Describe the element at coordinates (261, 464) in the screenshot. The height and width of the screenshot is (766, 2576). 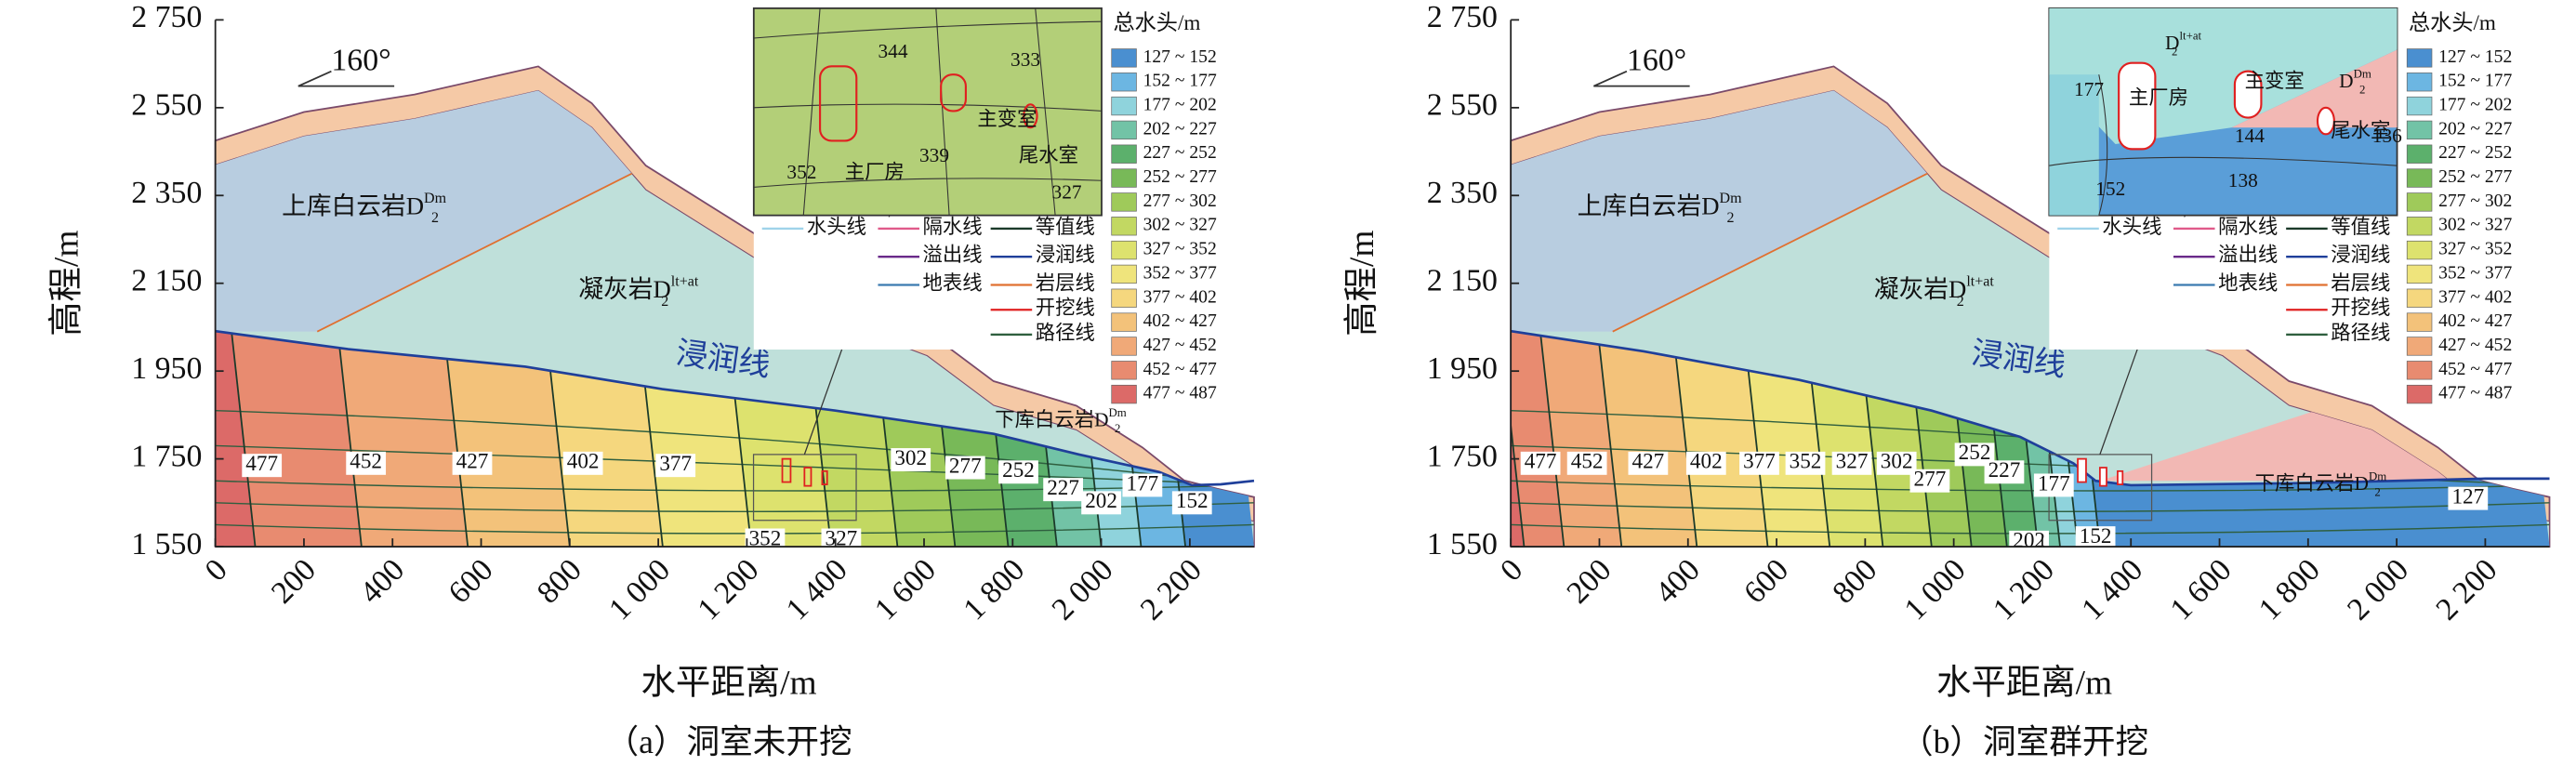
I see `contour-label: 477` at that location.